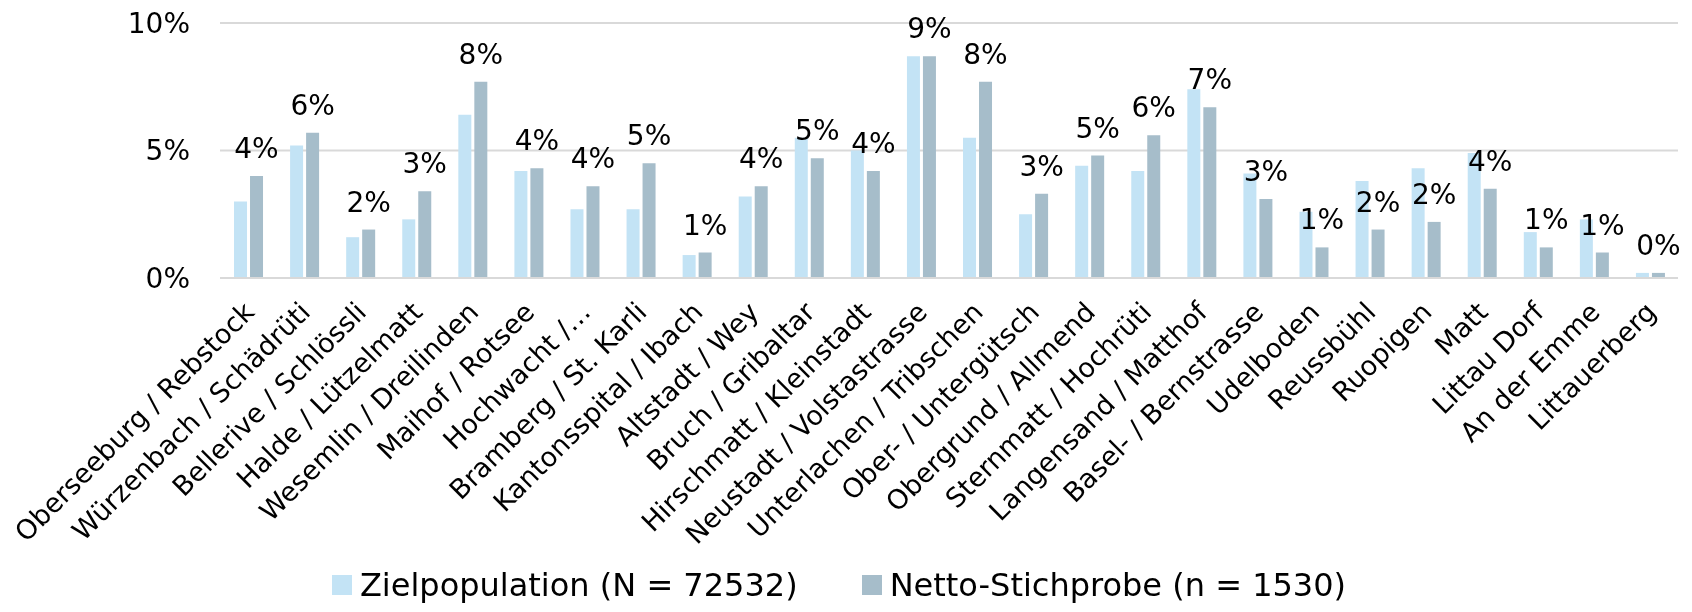  What do you see at coordinates (1210, 80) in the screenshot?
I see `data-label: 7%` at bounding box center [1210, 80].